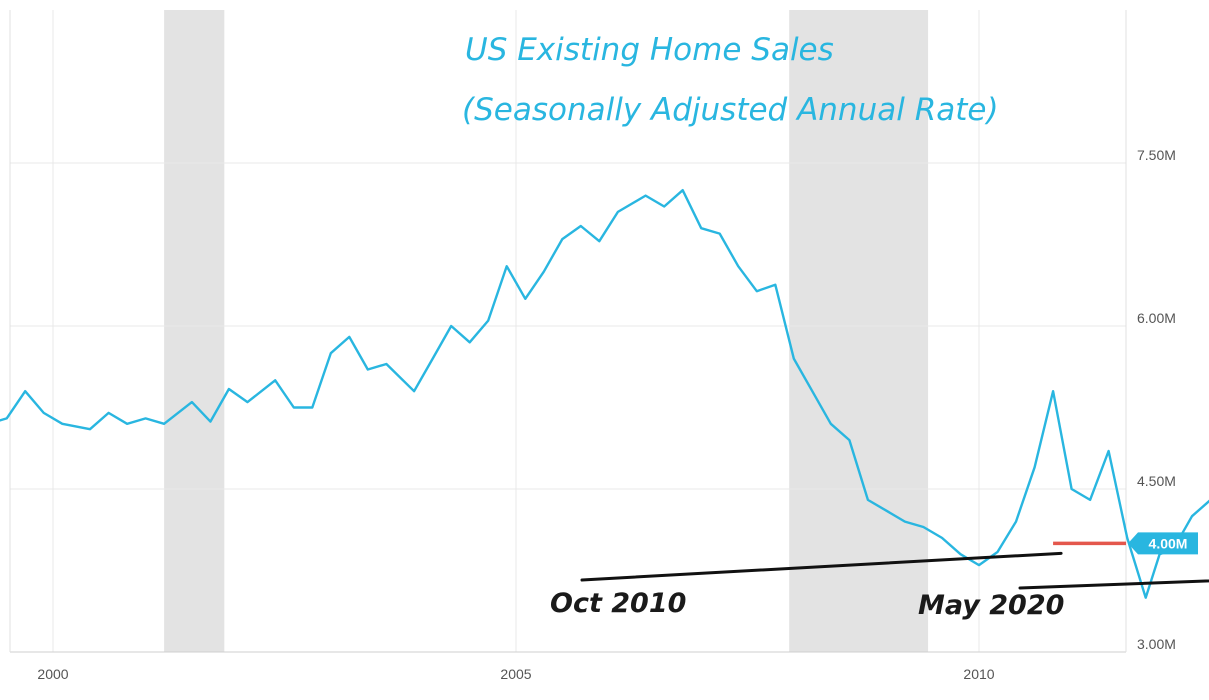  What do you see at coordinates (1168, 543) in the screenshot?
I see `value-badge-label: 4.00M` at bounding box center [1168, 543].